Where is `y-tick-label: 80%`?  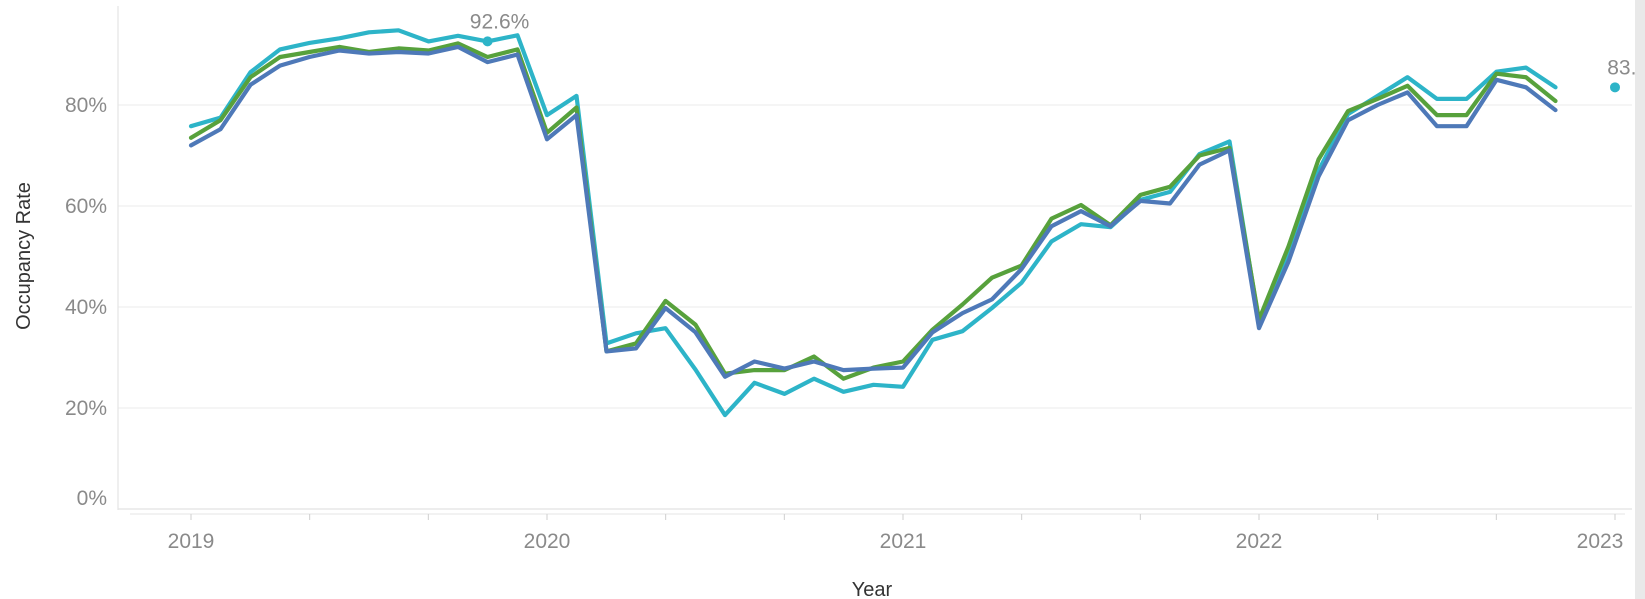
y-tick-label: 80% is located at coordinates (86, 105).